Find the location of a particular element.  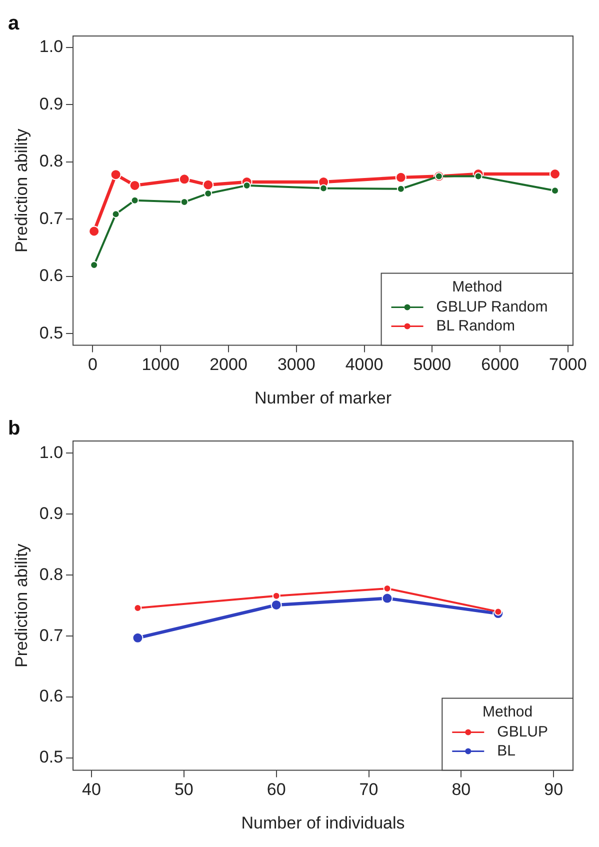

x-tick-label: 5000 is located at coordinates (432, 364).